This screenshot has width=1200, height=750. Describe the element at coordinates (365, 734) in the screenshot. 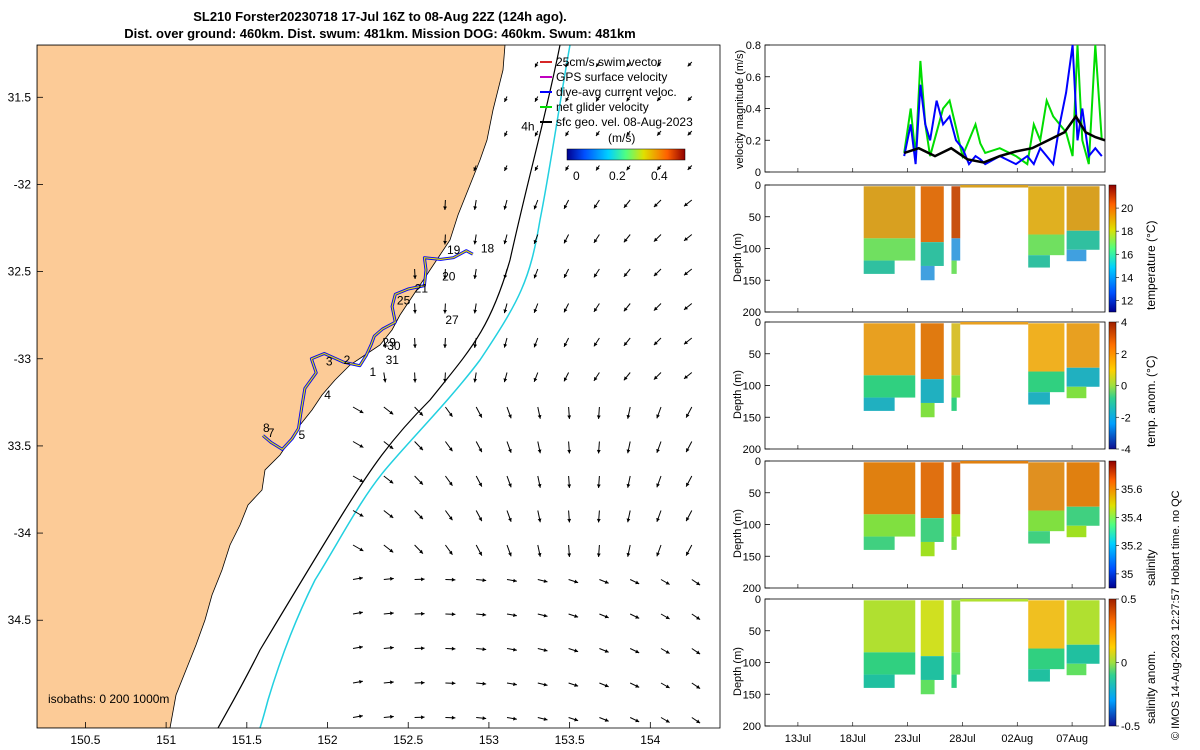

I see `map-longitude-ticks: 150.5 151 151.5 152 152.5 153 153.5 154` at that location.